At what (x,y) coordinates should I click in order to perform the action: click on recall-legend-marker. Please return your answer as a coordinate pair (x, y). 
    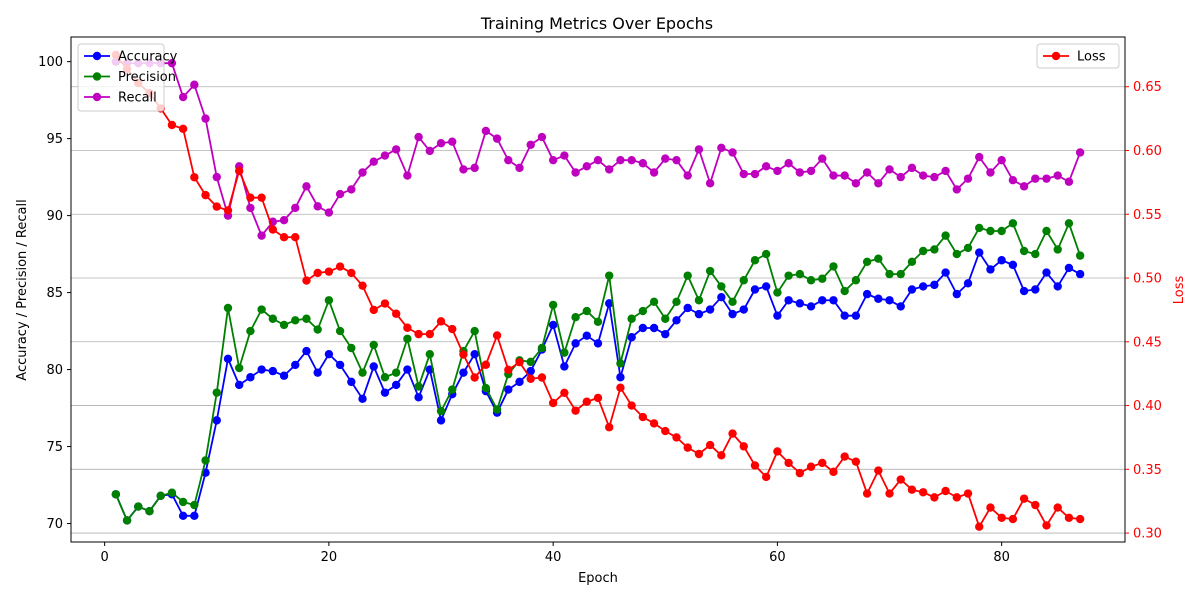
    Looking at the image, I should click on (97, 97).